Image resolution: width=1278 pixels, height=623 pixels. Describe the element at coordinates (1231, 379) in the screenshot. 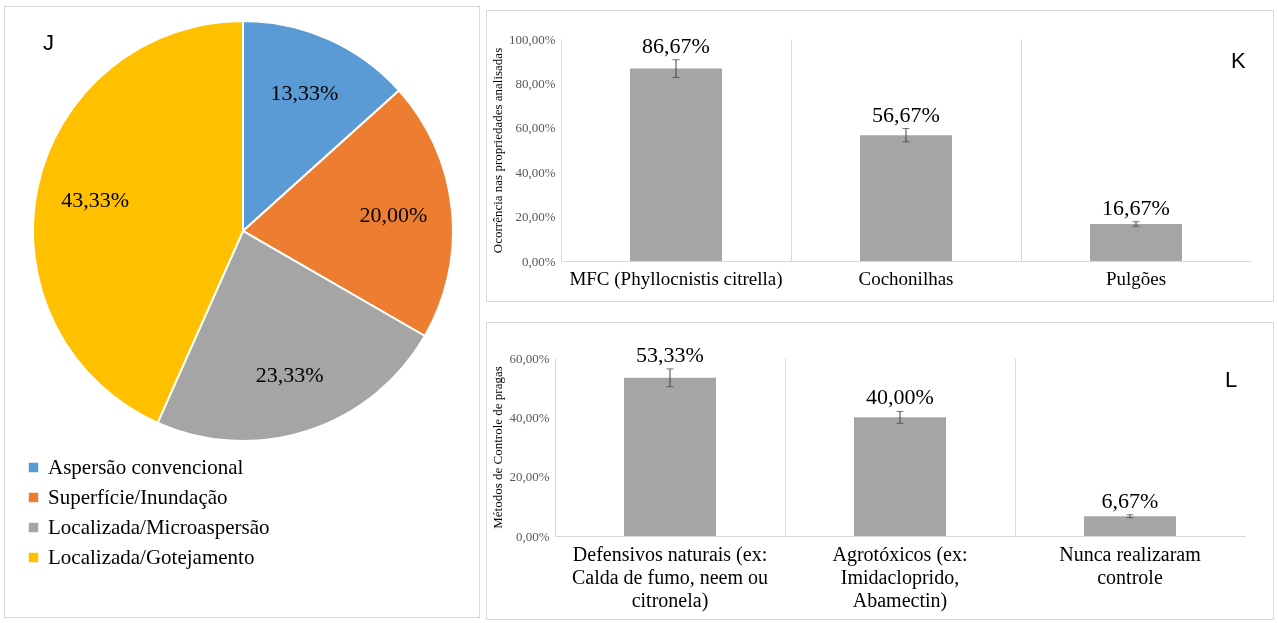

I see `annotation: L` at that location.